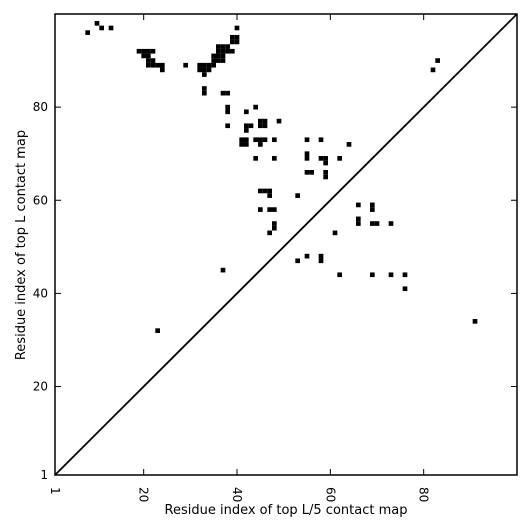 The image size is (531, 531). Describe the element at coordinates (21, 245) in the screenshot. I see `y-axis-label: Residue index of top L contact map` at that location.